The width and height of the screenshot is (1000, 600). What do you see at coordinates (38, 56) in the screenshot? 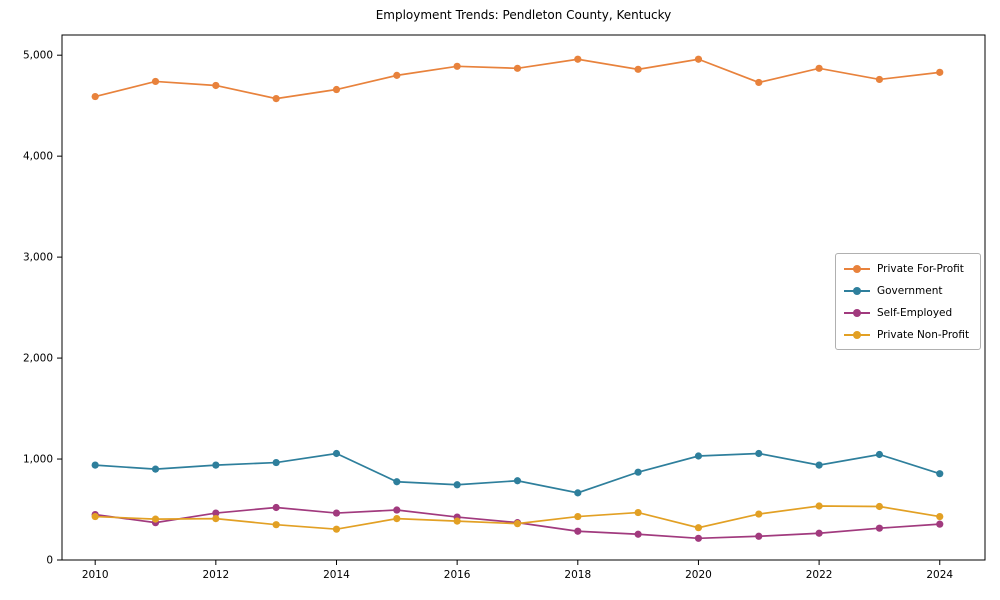
I see `svg-text: 5,000` at bounding box center [38, 56].